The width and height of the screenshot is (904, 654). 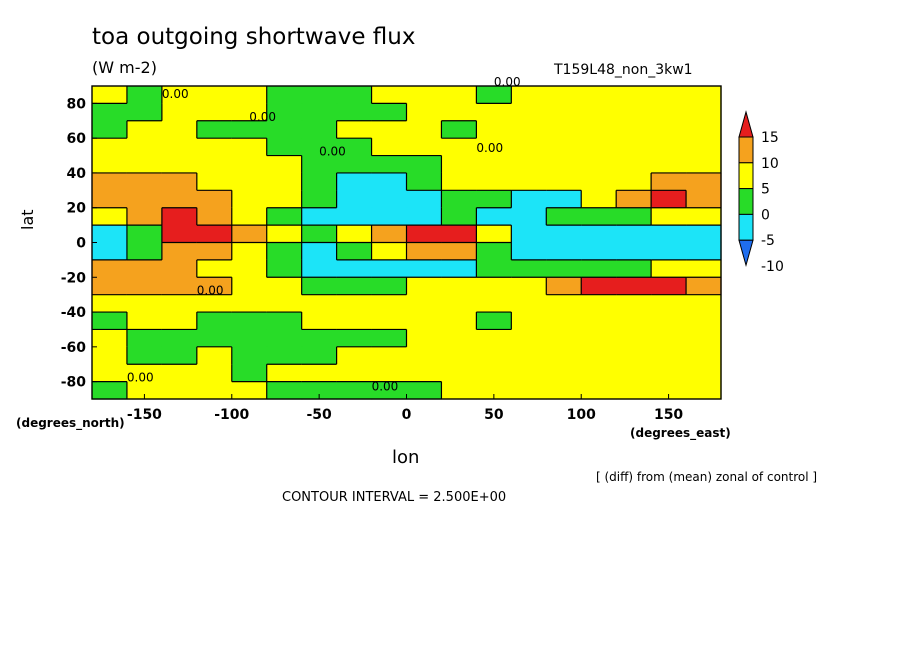 I want to click on y-tick-label: 40, so click(x=77, y=174).